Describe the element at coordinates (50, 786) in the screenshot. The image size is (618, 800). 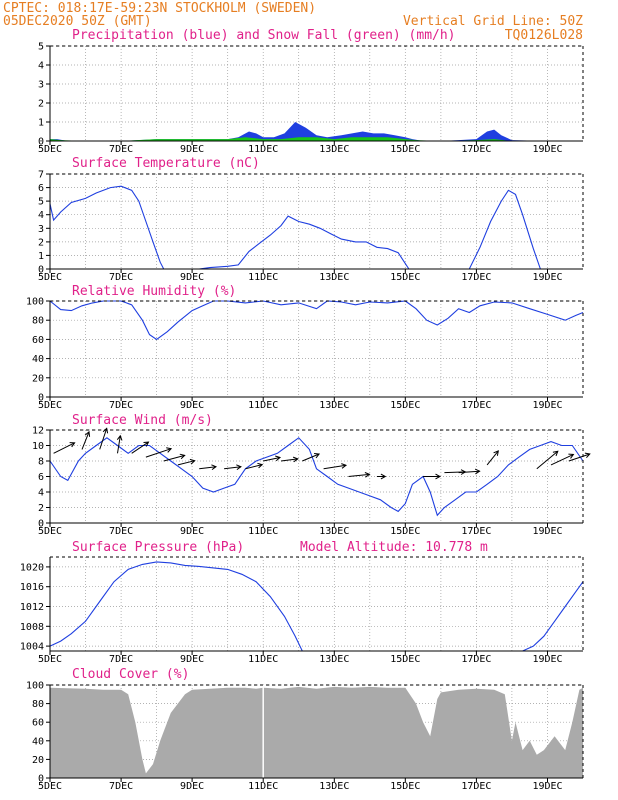
I see `date-label: 5DEC` at that location.